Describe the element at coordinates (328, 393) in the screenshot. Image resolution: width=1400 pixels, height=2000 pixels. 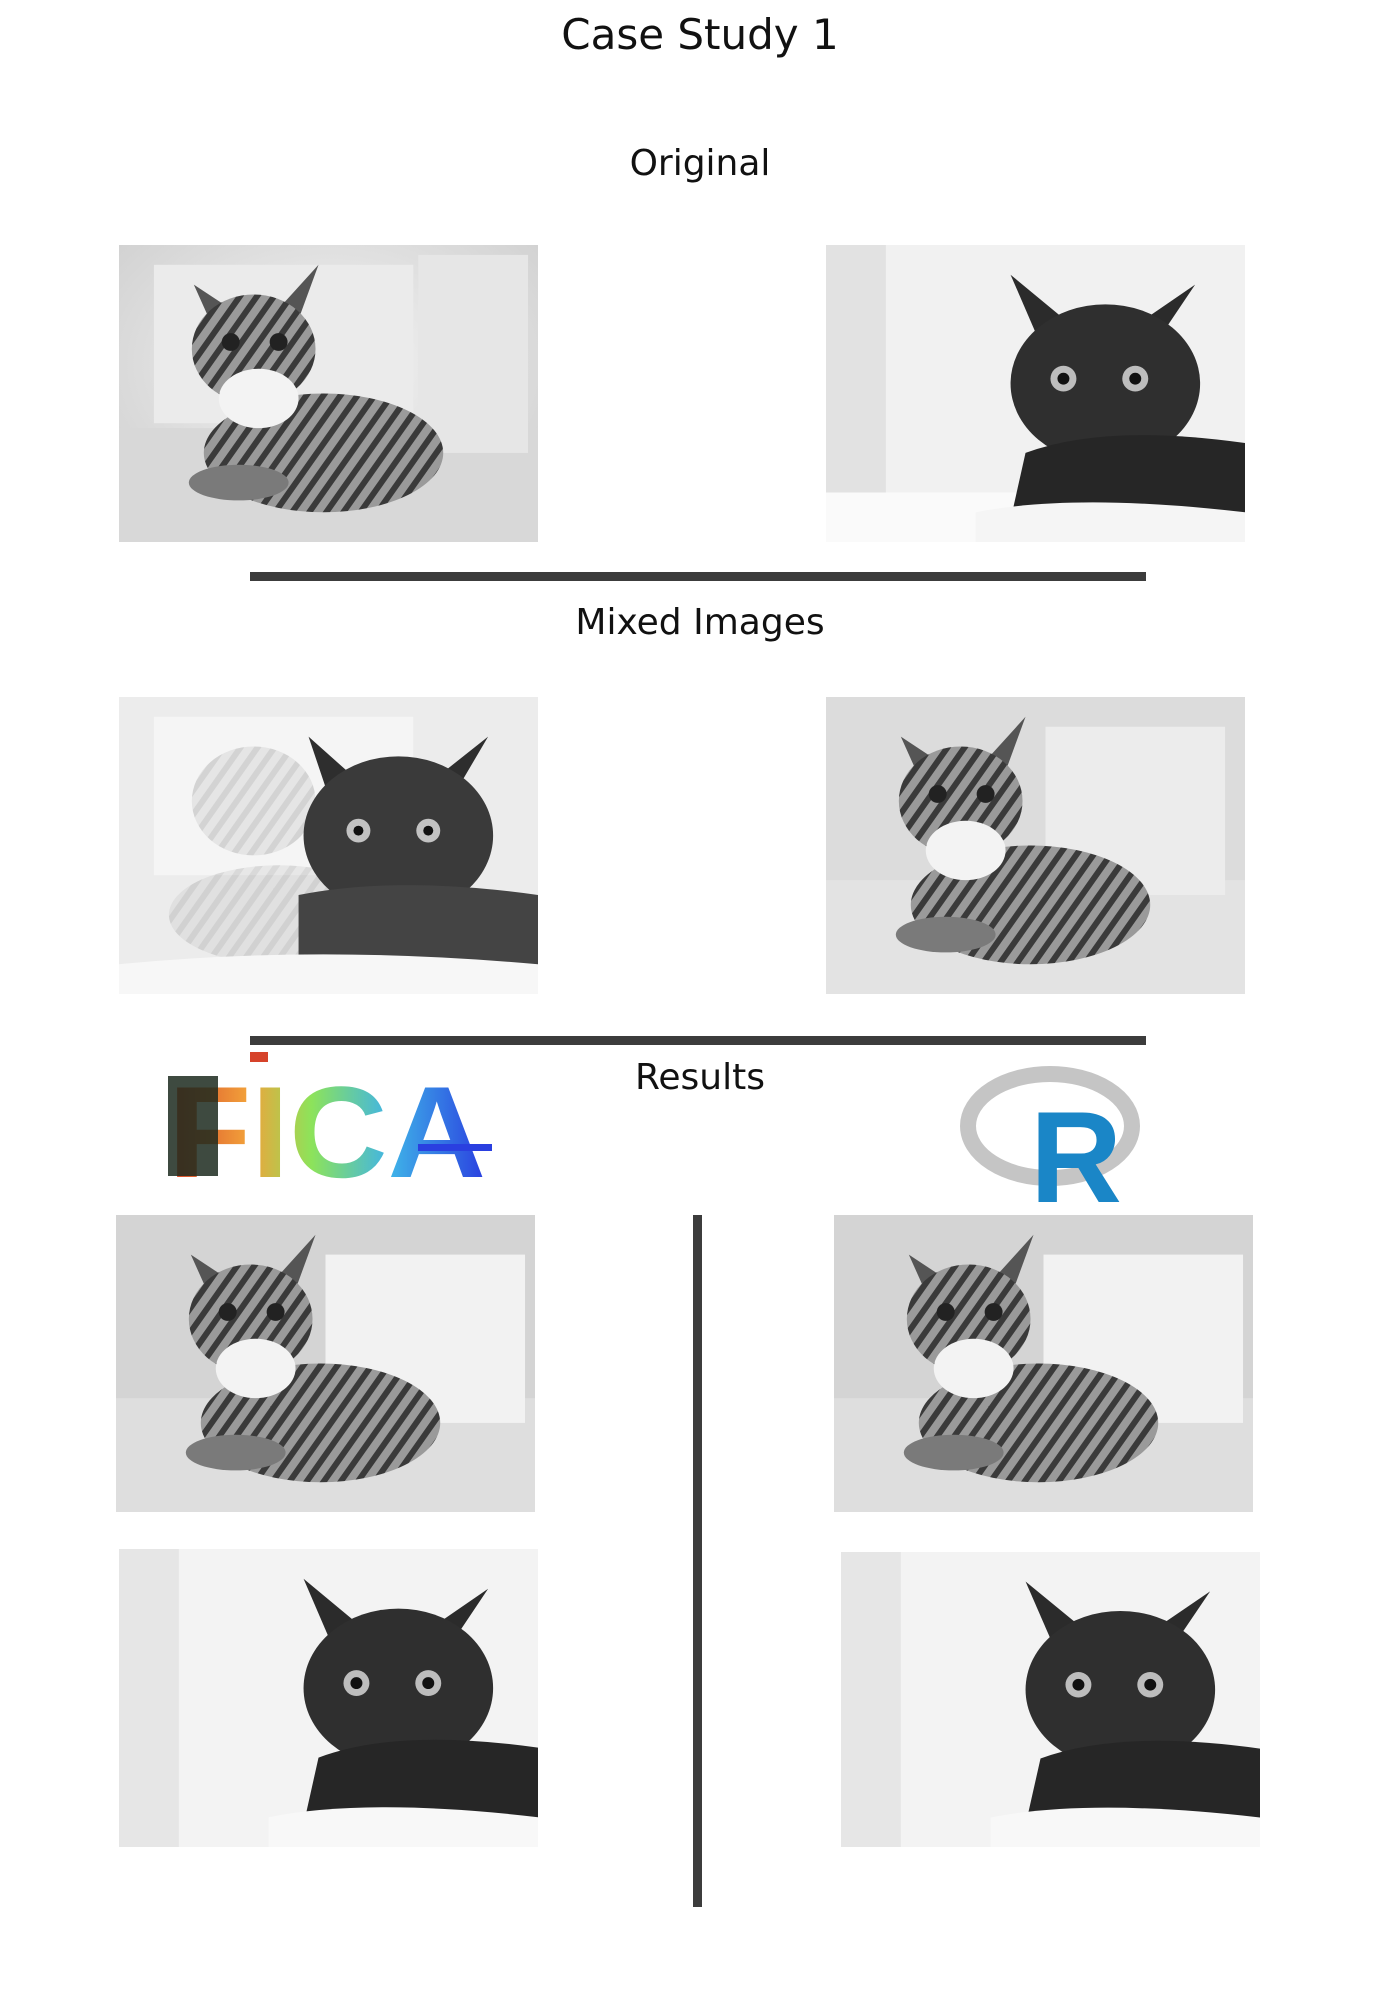
I see `original-tabby-cat-image` at that location.